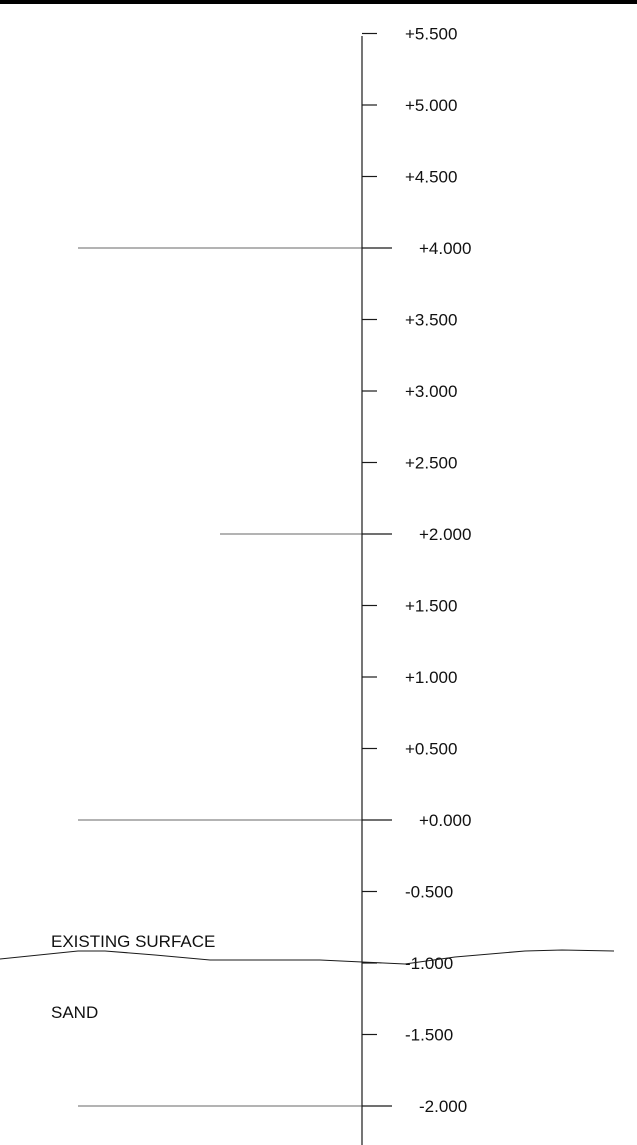 This screenshot has width=637, height=1145. I want to click on elevation-tick-label: +1.500, so click(431, 606).